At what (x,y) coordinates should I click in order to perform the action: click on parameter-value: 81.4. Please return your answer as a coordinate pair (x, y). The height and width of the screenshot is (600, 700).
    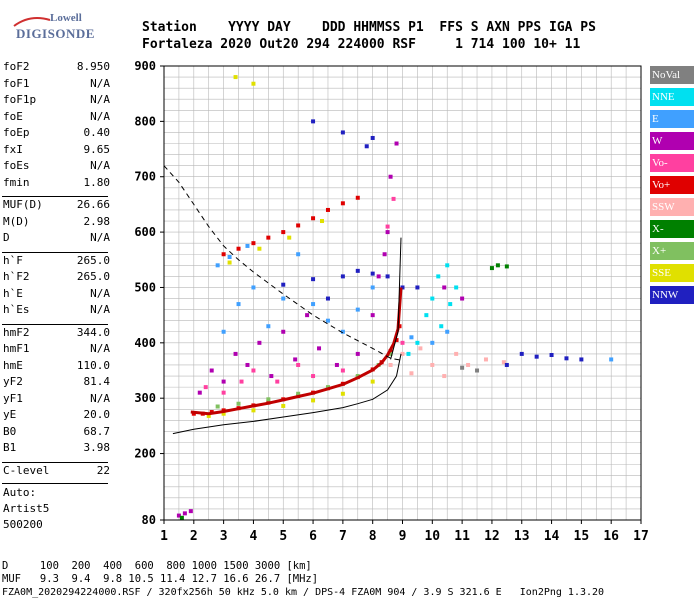
    Looking at the image, I should click on (97, 381).